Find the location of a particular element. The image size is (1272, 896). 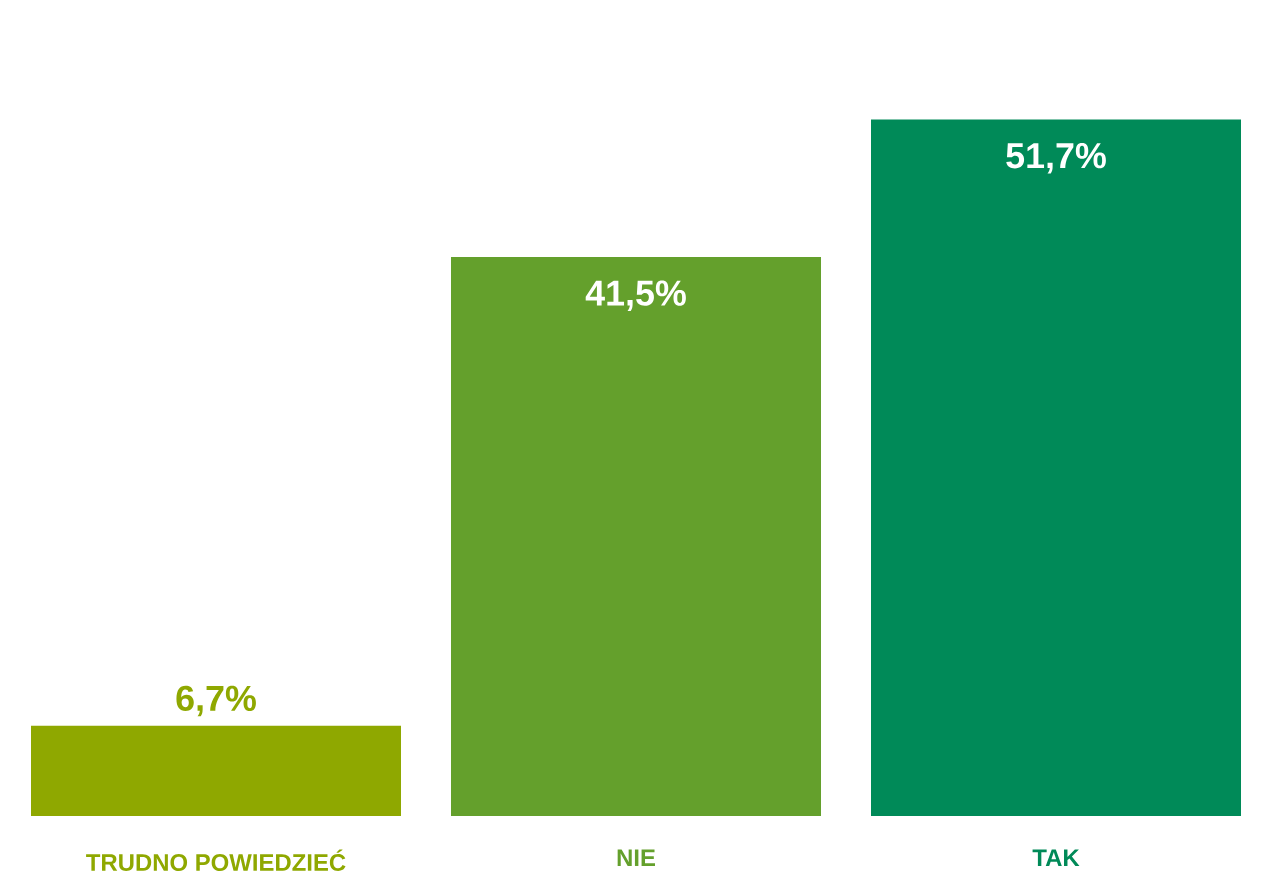

x-tick-label: TRUDNO POWIEDZIEĆ is located at coordinates (216, 860).